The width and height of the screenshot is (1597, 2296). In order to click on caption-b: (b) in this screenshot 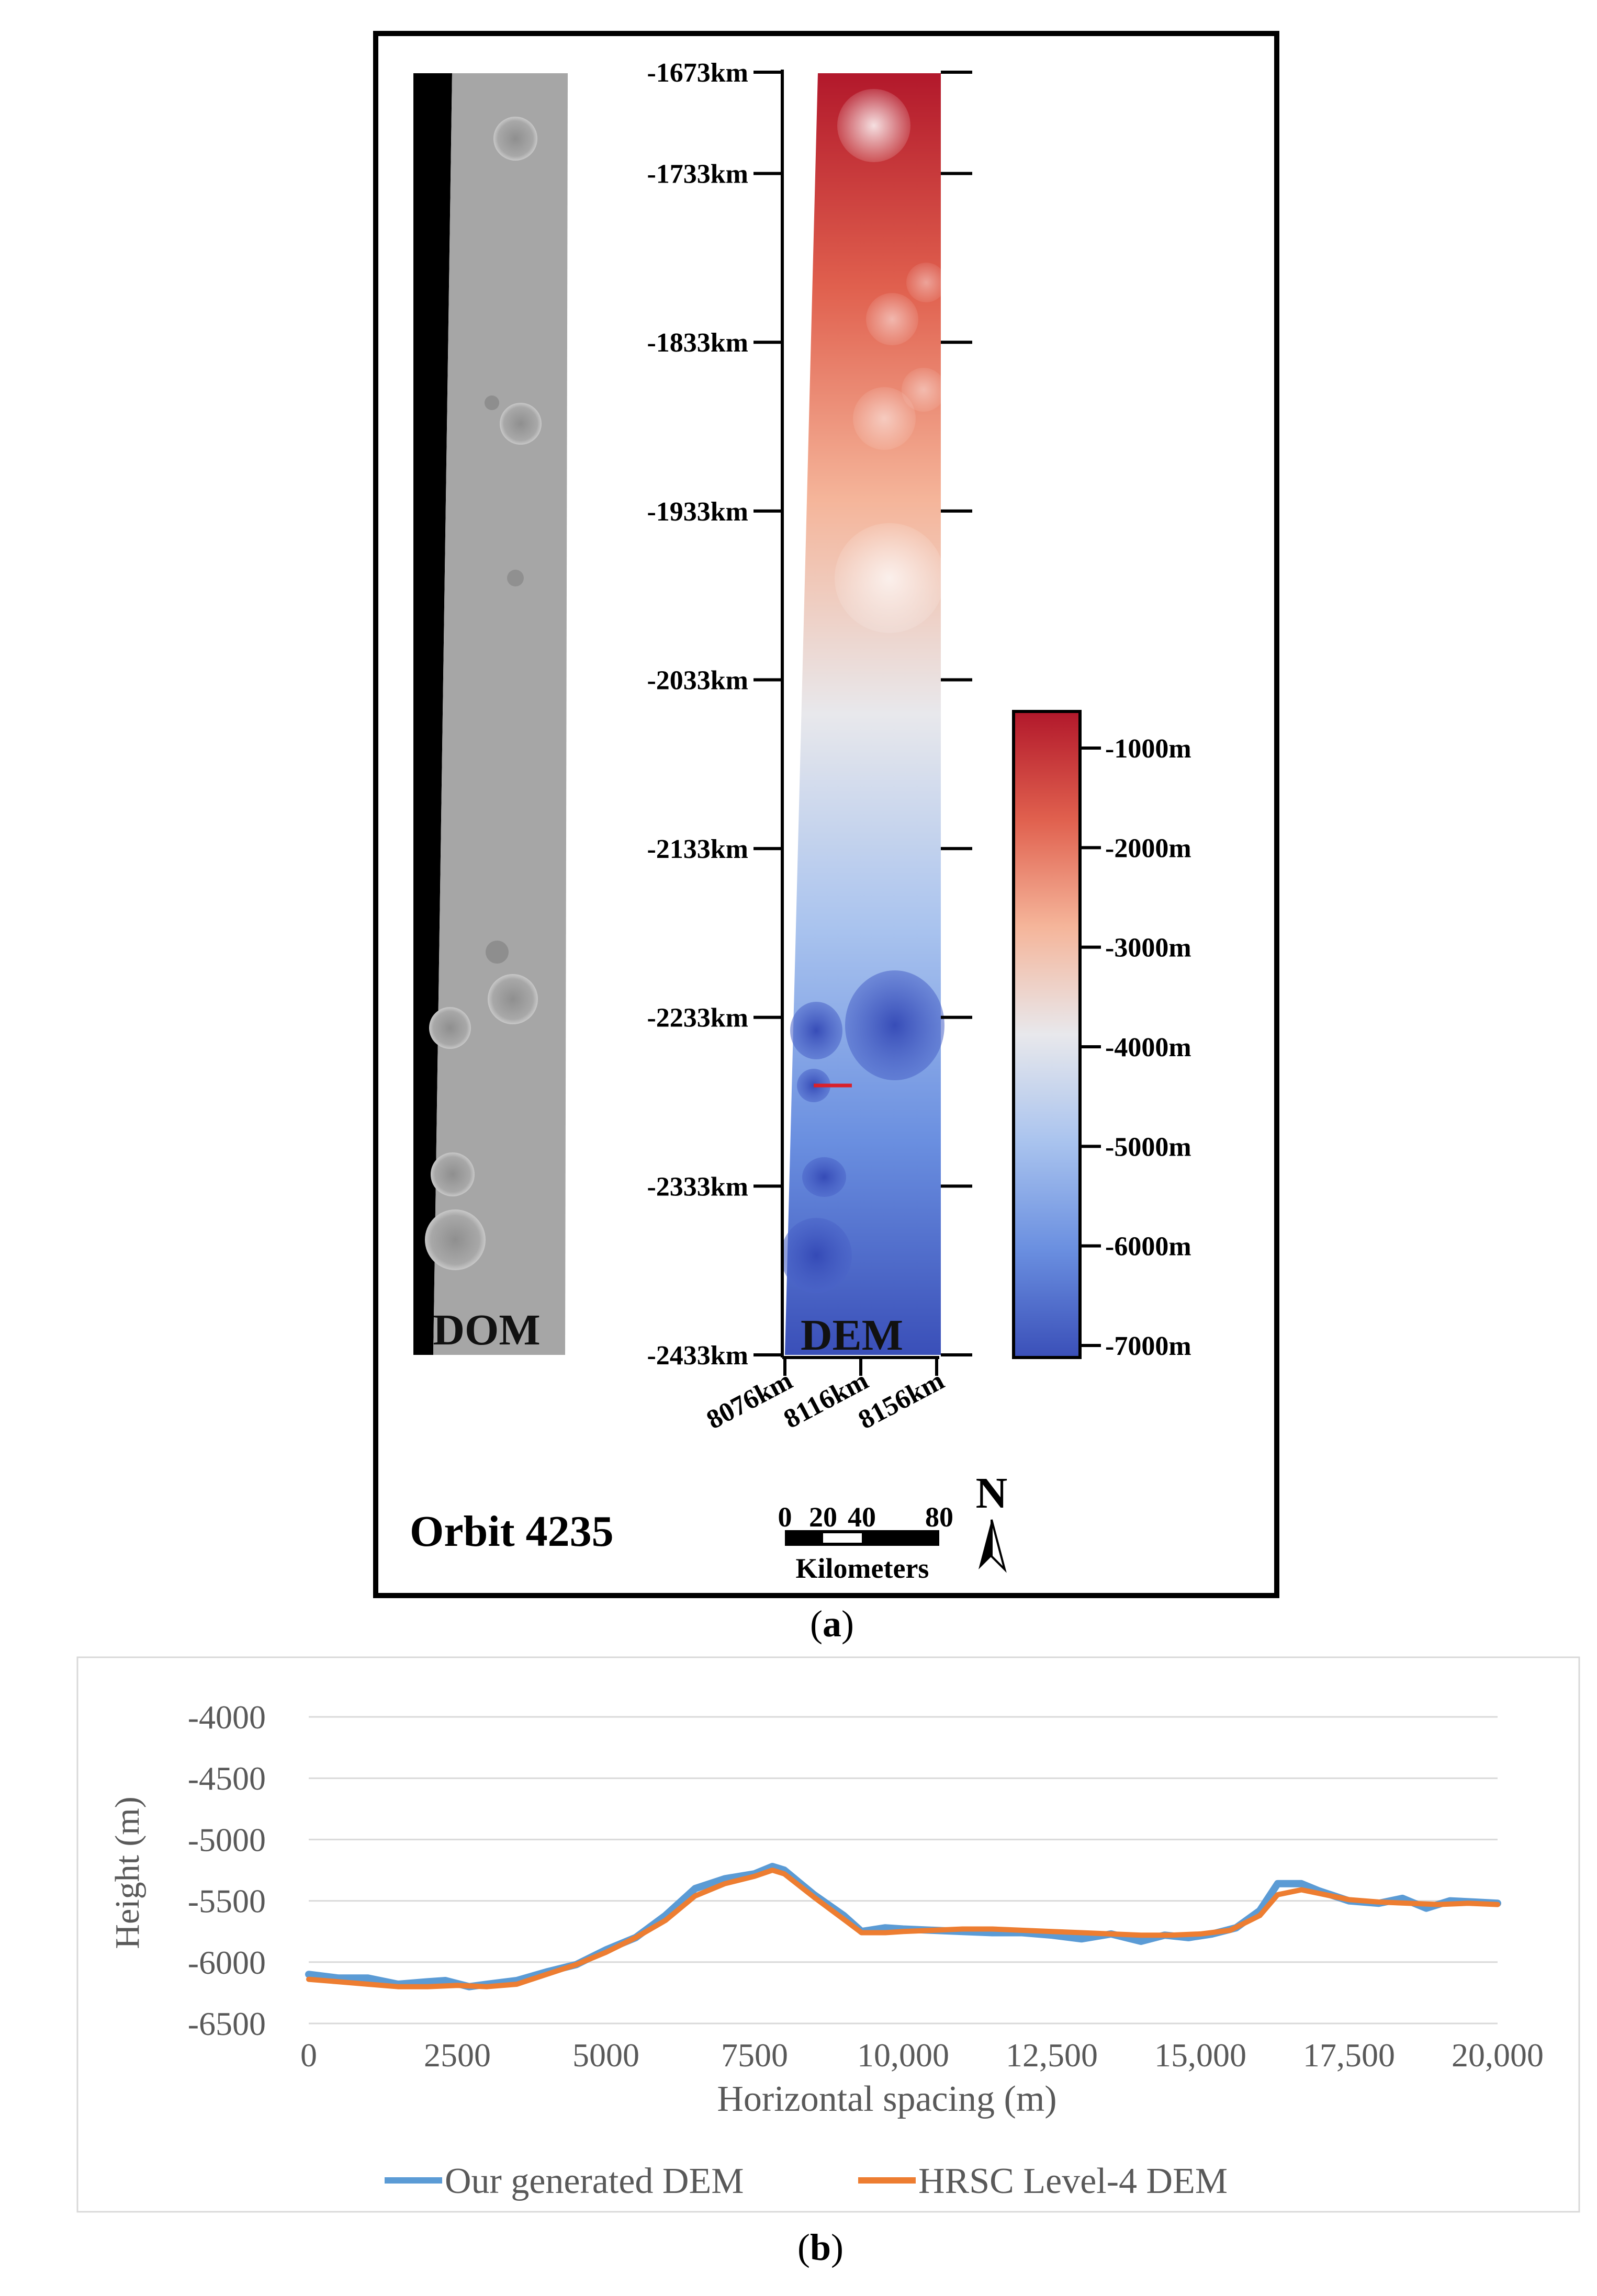, I will do `click(820, 2247)`.